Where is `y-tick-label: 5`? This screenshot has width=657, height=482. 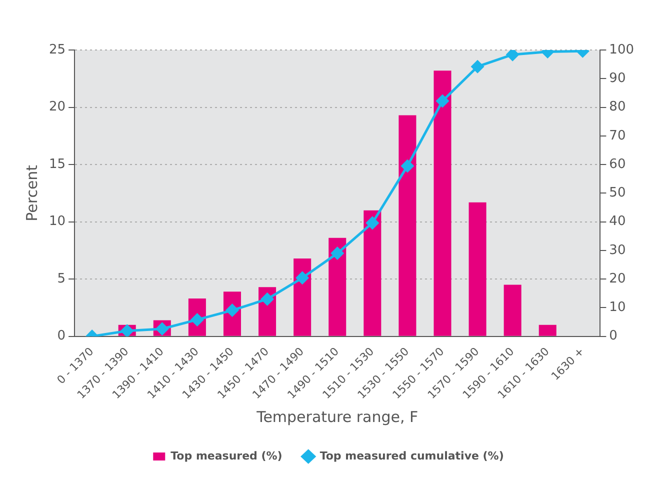
y-tick-label: 5 is located at coordinates (61, 278).